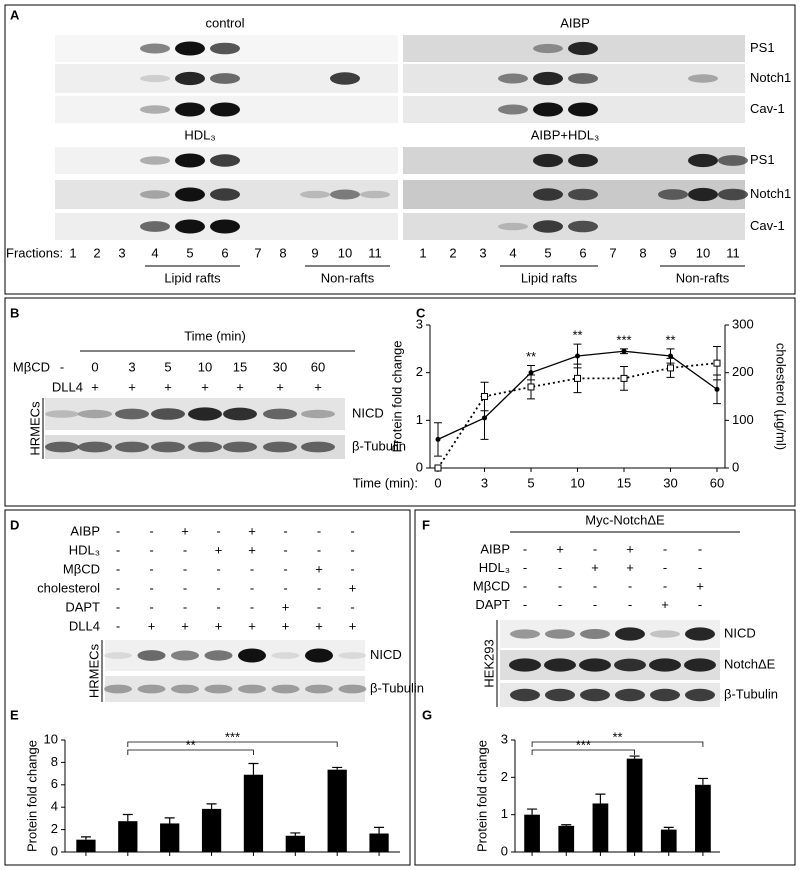 This screenshot has width=800, height=870. I want to click on y-tick-label: 8, so click(54, 761).